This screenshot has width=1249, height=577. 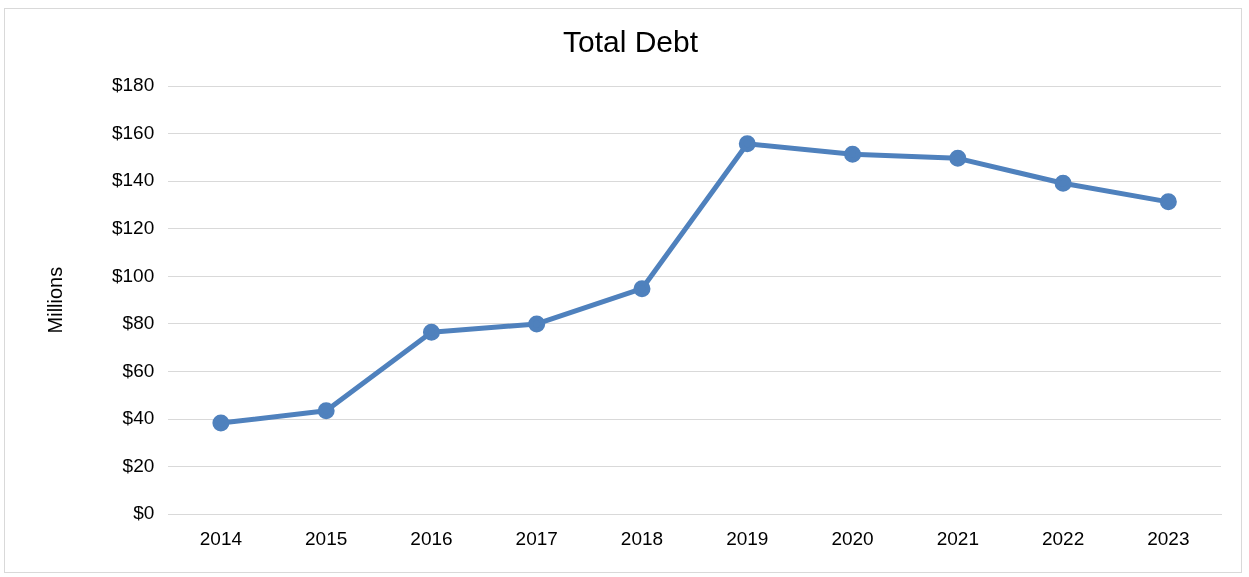 What do you see at coordinates (630, 42) in the screenshot?
I see `chart-title: Total Debt` at bounding box center [630, 42].